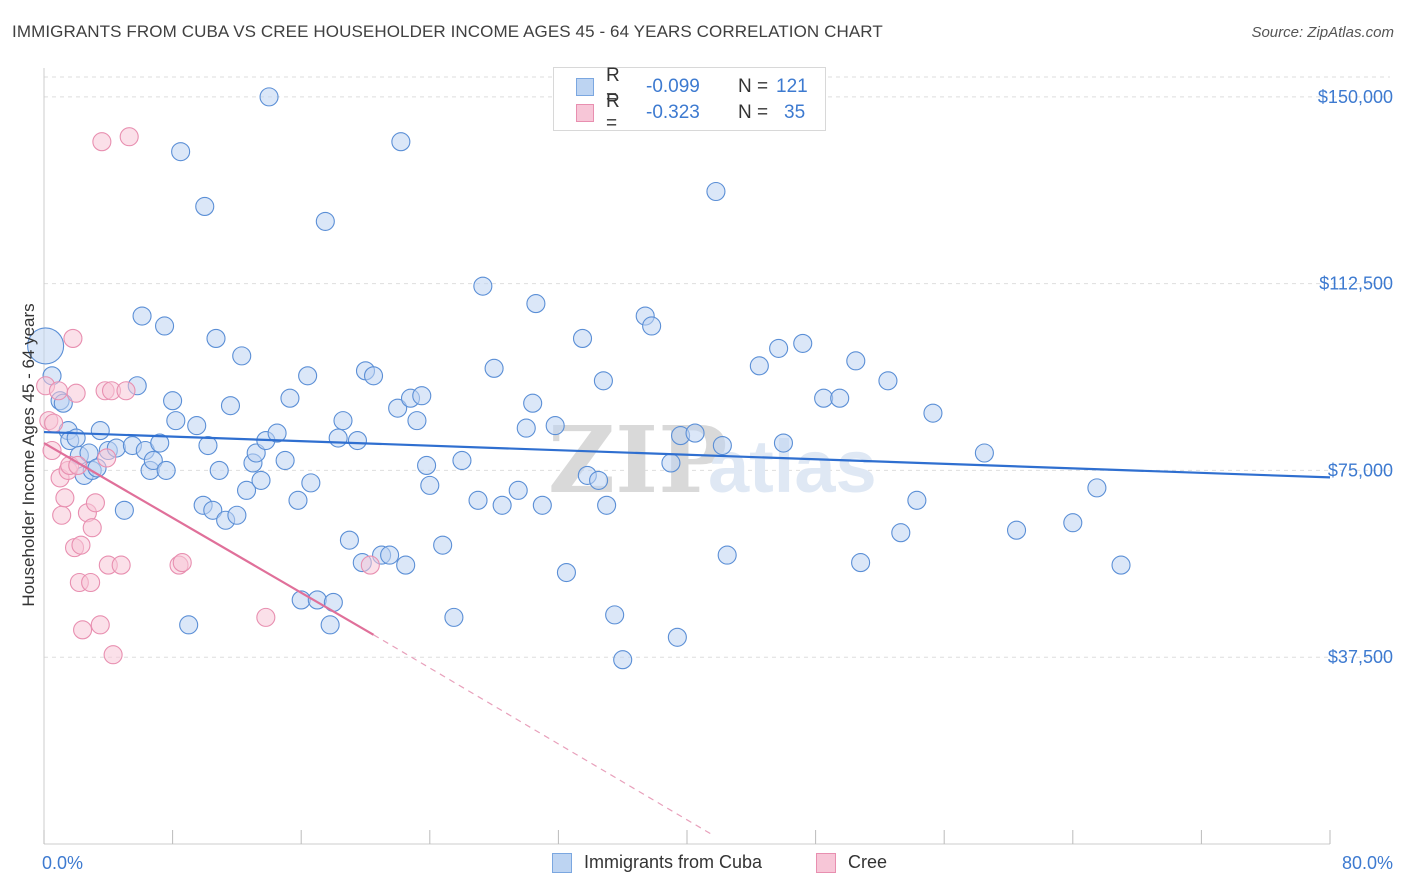 Image resolution: width=1406 pixels, height=892 pixels. Describe the element at coordinates (209, 539) in the screenshot. I see `trend-line-cree` at that location.